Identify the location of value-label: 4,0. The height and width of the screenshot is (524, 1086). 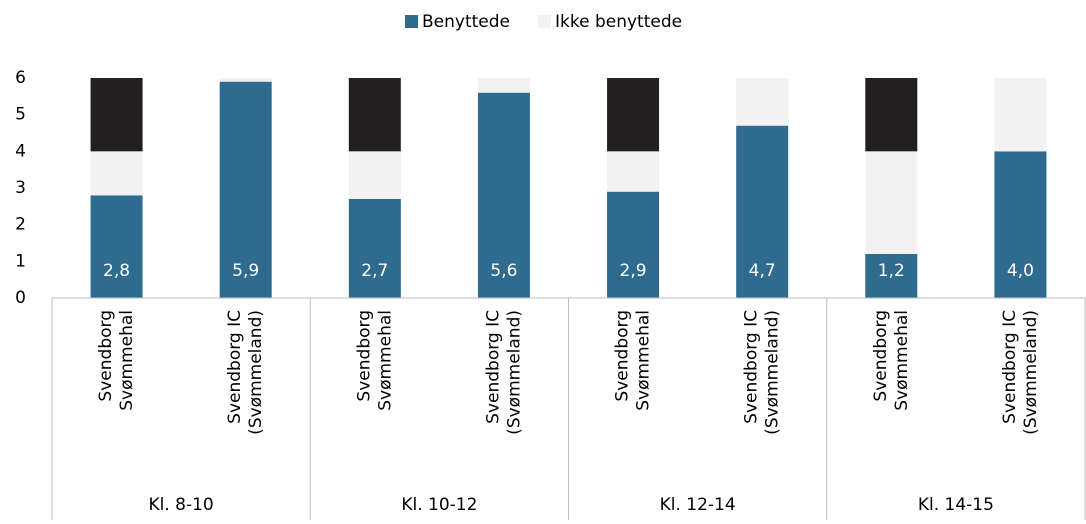
(1020, 271).